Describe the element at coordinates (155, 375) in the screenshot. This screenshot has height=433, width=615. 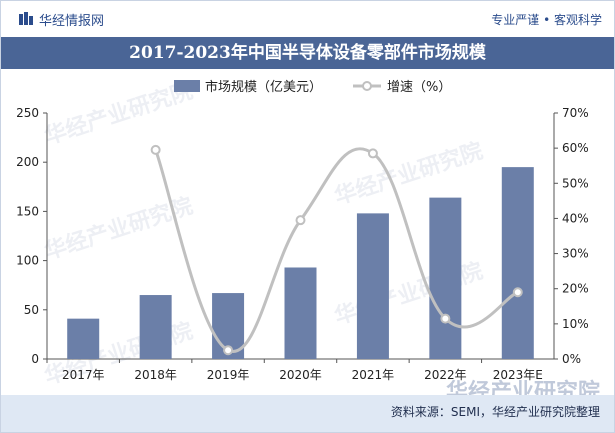
I see `x-axis-tick-label: 2018年` at that location.